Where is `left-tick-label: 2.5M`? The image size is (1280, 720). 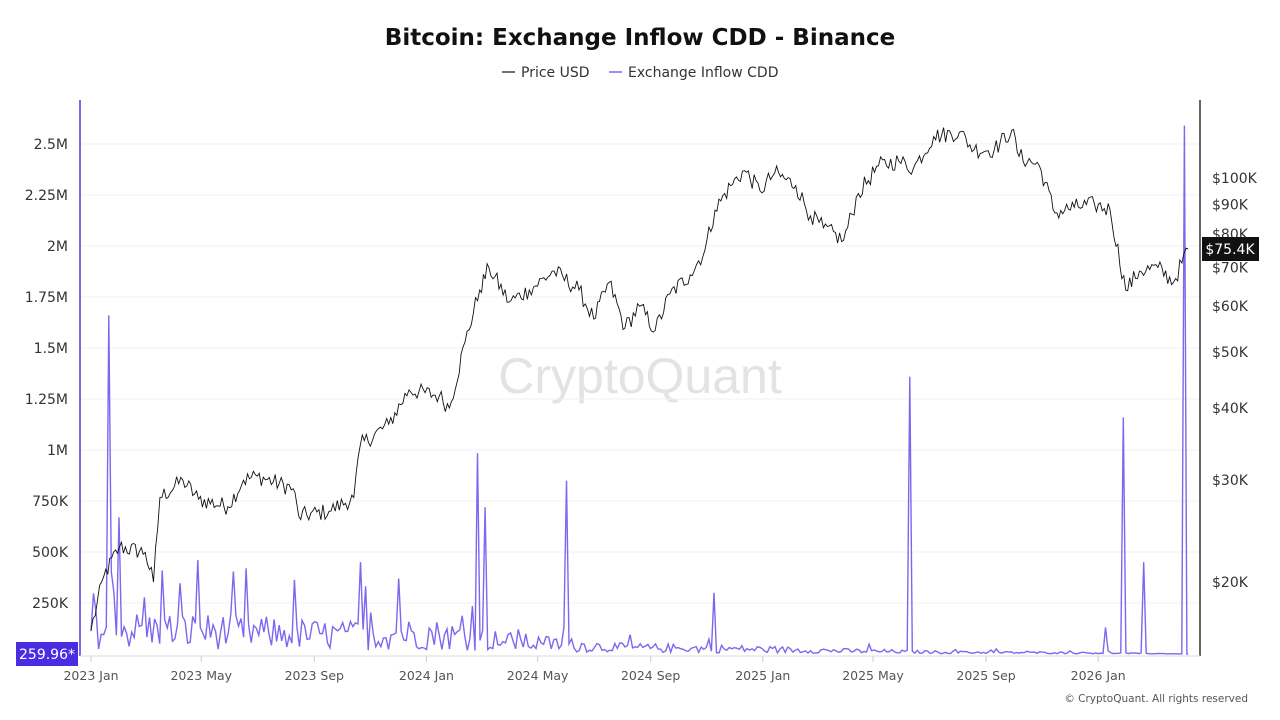 left-tick-label: 2.5M is located at coordinates (51, 145).